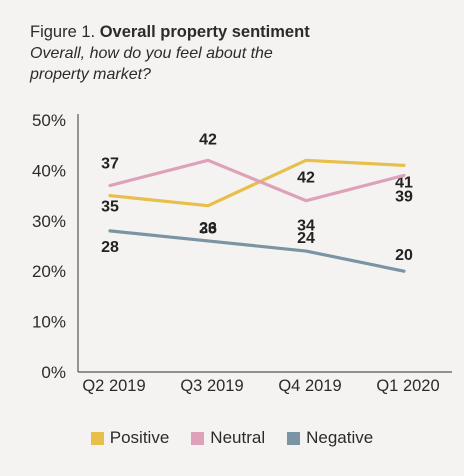  What do you see at coordinates (97, 438) in the screenshot?
I see `legend-swatch-positive` at bounding box center [97, 438].